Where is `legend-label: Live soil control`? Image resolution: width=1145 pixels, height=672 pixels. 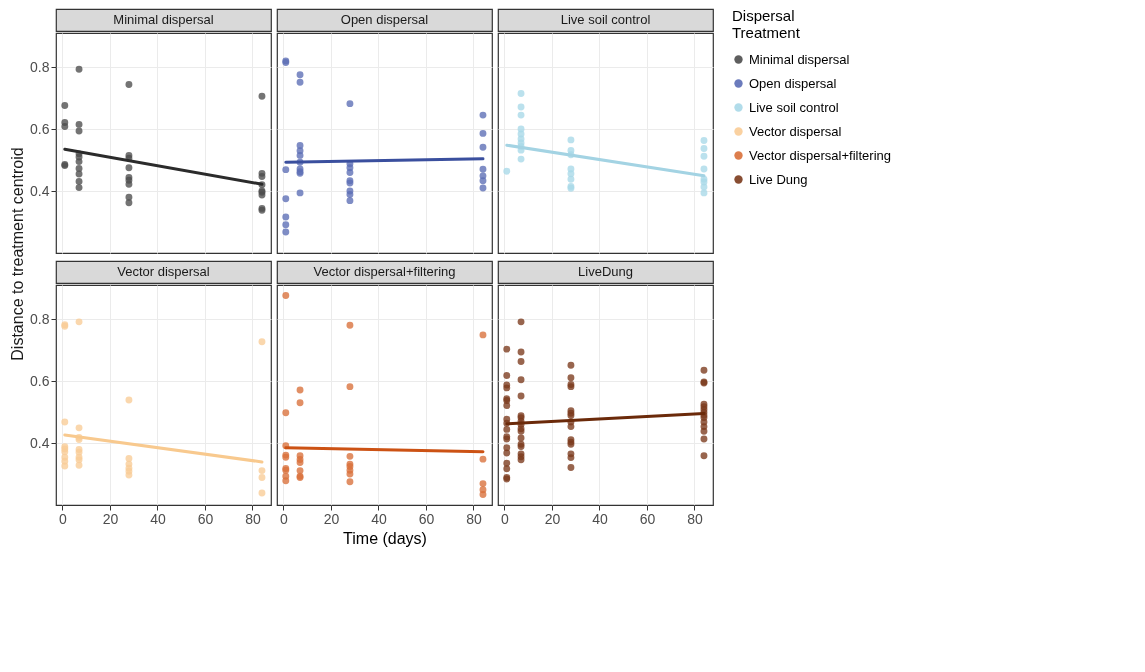 legend-label: Live soil control is located at coordinates (794, 107).